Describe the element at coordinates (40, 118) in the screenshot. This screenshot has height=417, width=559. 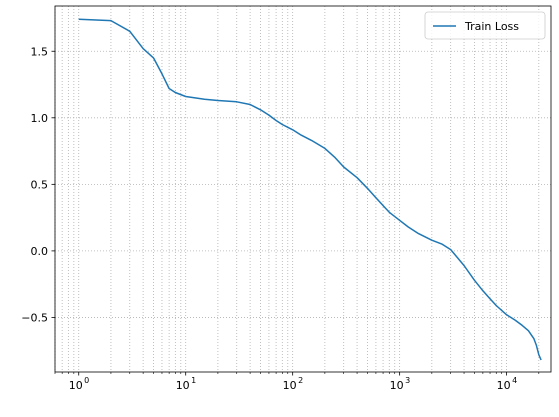
I see `y-tick-label: 1.0` at that location.